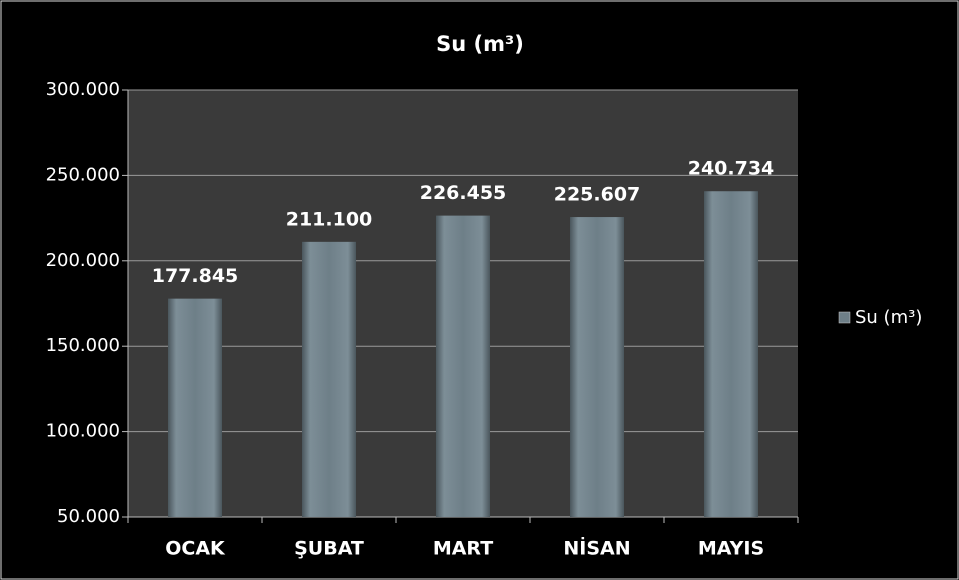 The image size is (959, 580). What do you see at coordinates (463, 549) in the screenshot?
I see `x-tick-label: MART` at bounding box center [463, 549].